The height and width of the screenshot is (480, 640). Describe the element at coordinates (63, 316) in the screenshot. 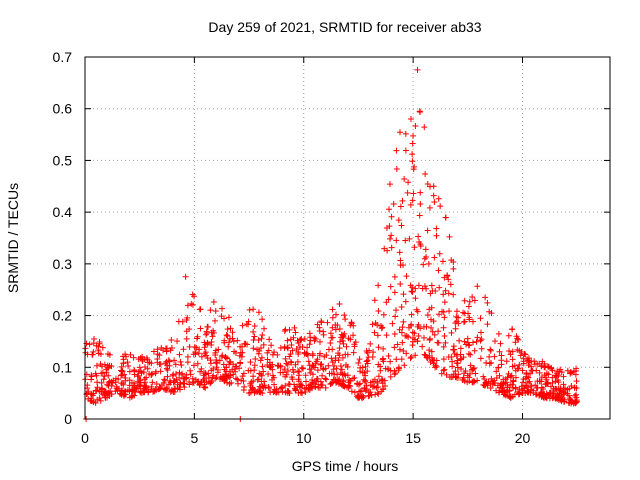

I see `y-tick-label: 0.2` at that location.